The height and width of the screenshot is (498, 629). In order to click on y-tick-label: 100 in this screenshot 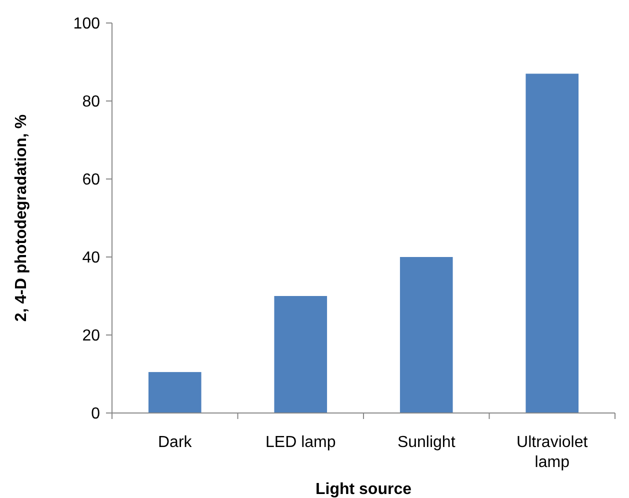, I will do `click(86, 24)`.